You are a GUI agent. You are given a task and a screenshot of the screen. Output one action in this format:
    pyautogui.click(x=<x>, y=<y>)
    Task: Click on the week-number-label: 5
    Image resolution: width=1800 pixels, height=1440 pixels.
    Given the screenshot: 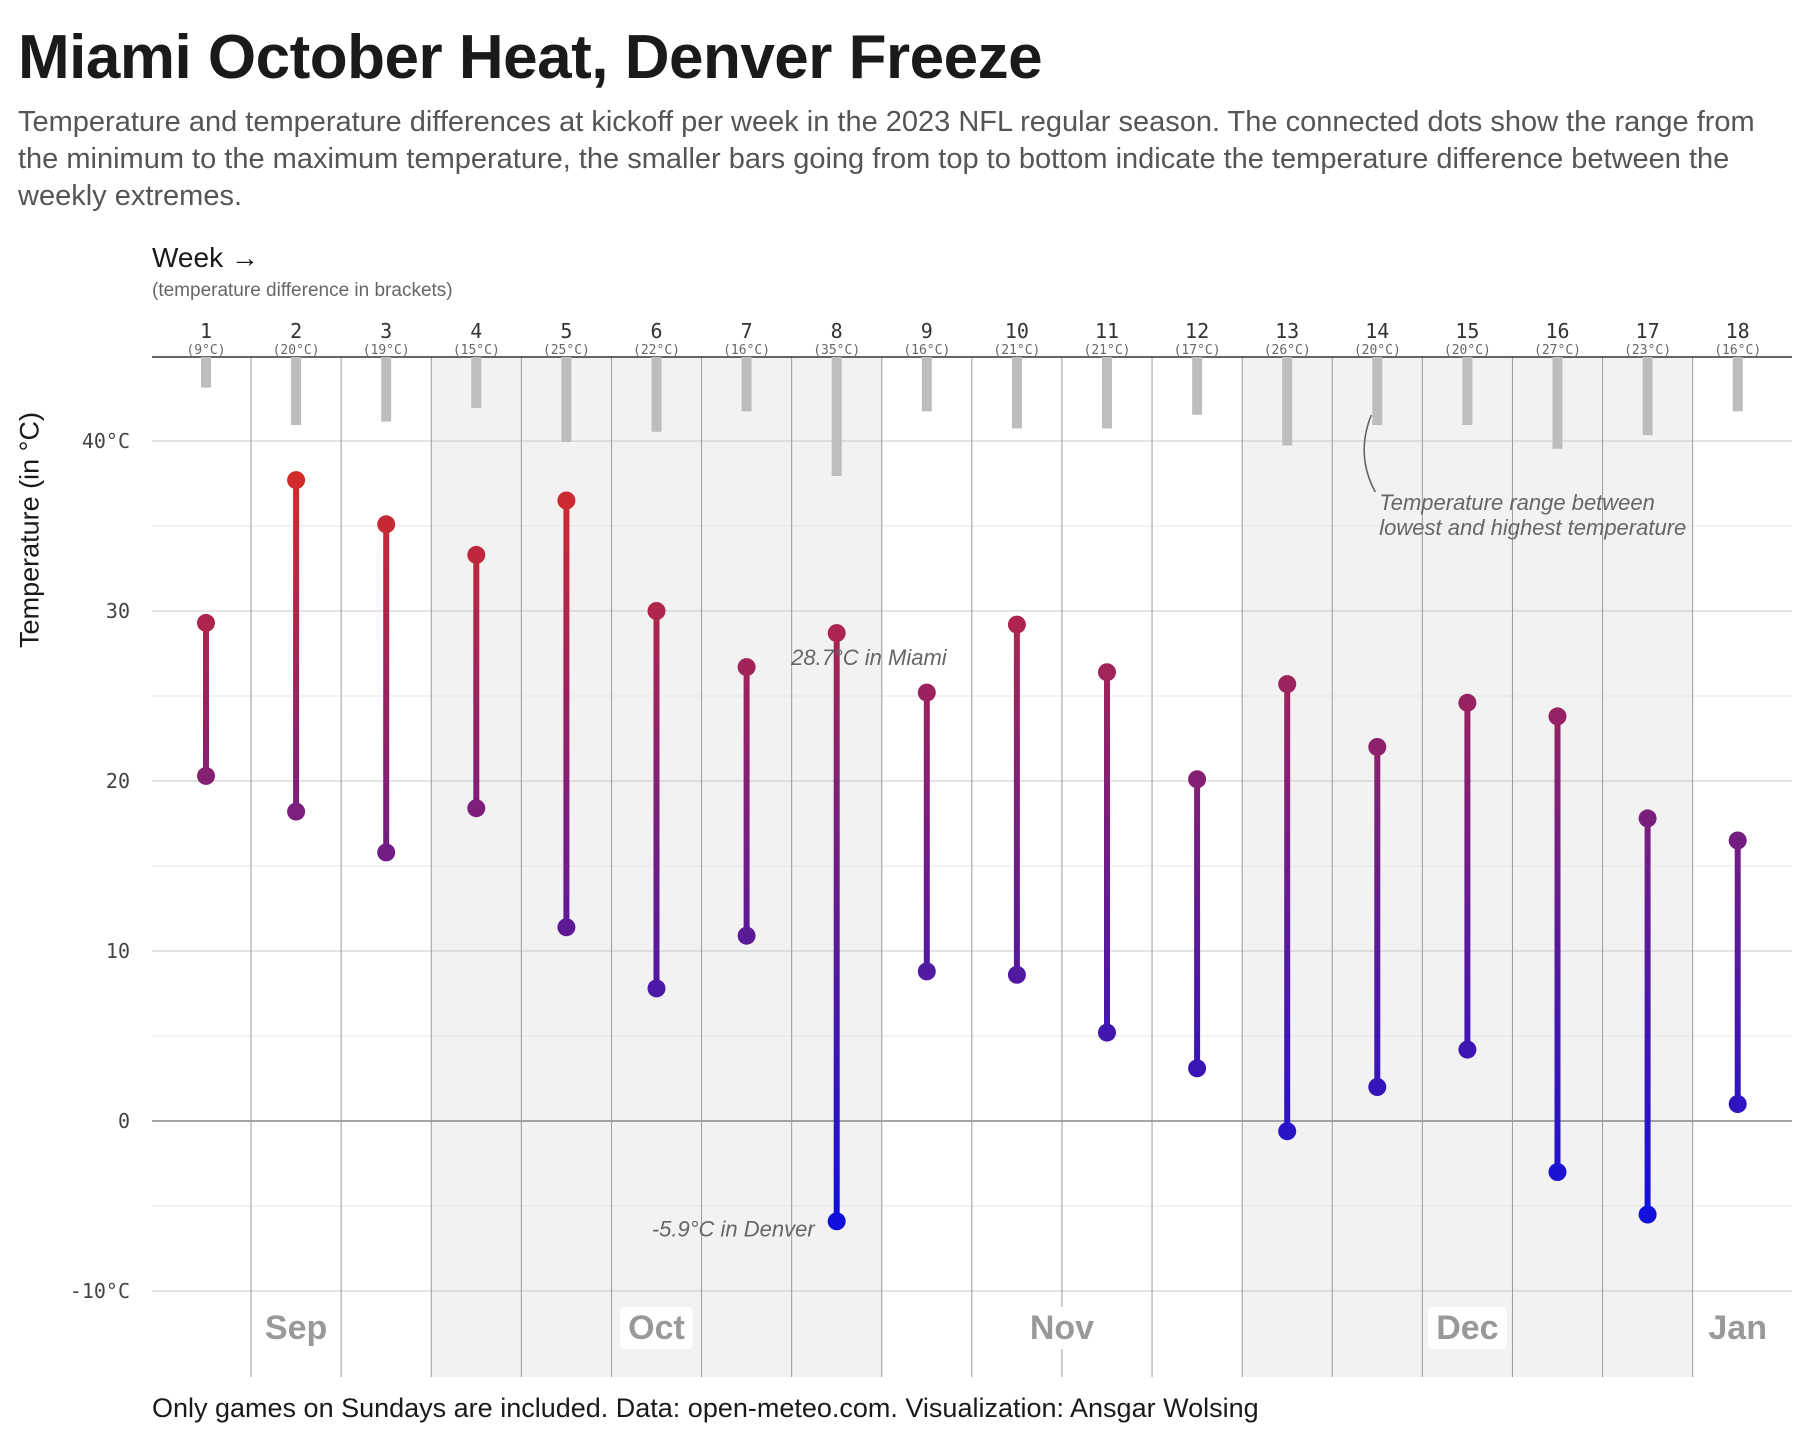 What is the action you would take?
    pyautogui.click(x=566, y=331)
    